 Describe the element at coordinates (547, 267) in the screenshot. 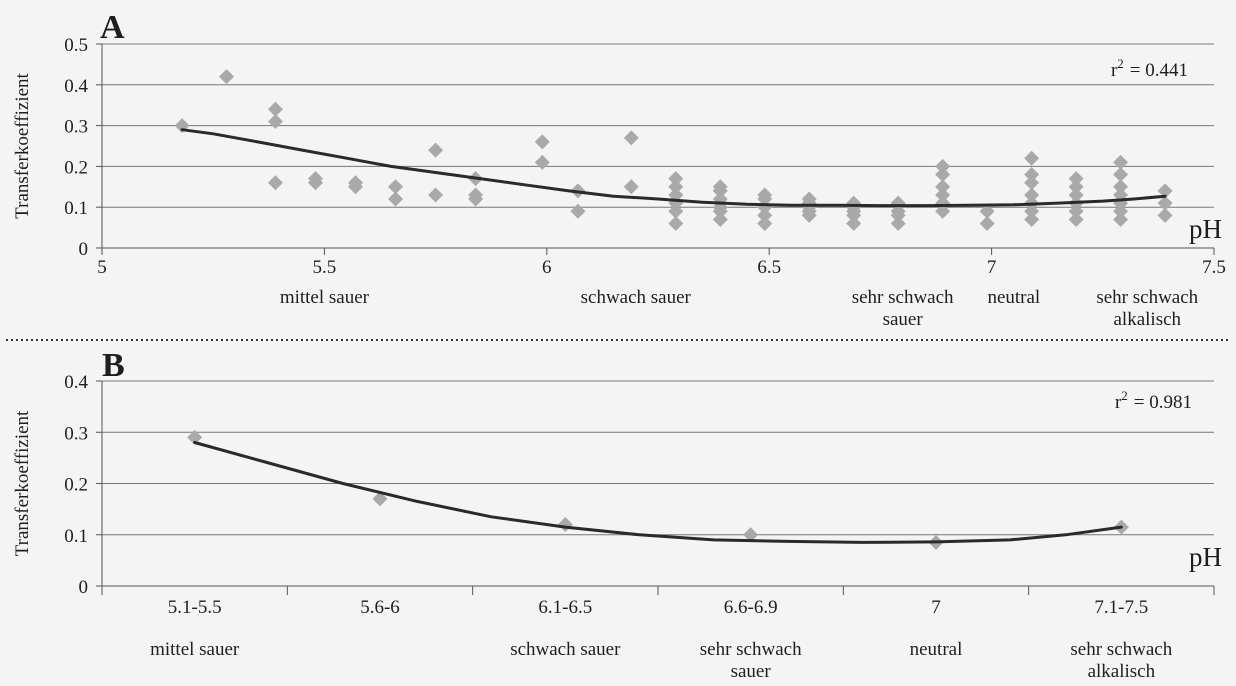

I see `x-tick-label: 6` at that location.